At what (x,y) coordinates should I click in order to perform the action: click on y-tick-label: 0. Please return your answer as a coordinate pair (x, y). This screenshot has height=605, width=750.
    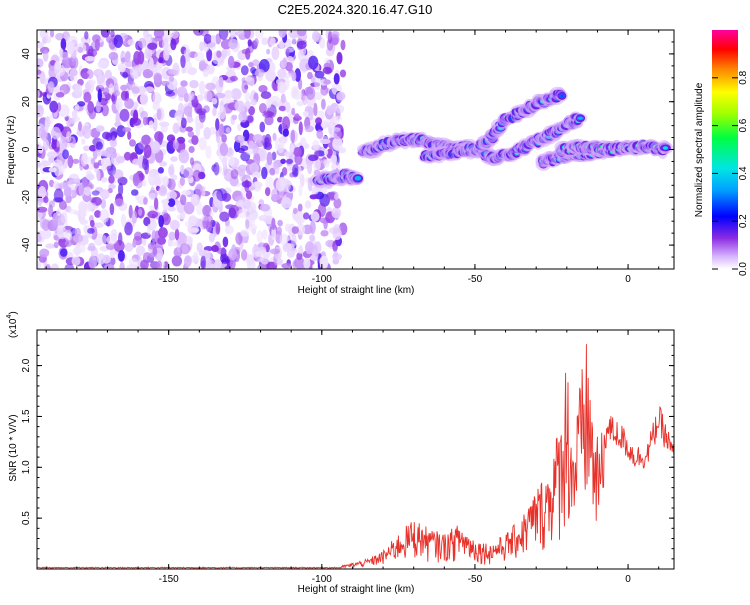
    Looking at the image, I should click on (26, 149).